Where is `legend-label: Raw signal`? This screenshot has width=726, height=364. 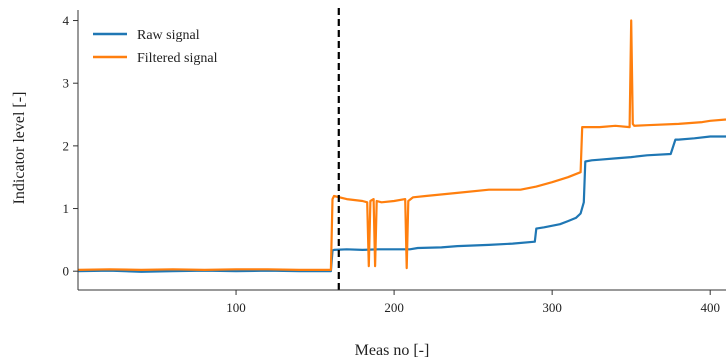
legend-label: Raw signal is located at coordinates (168, 35).